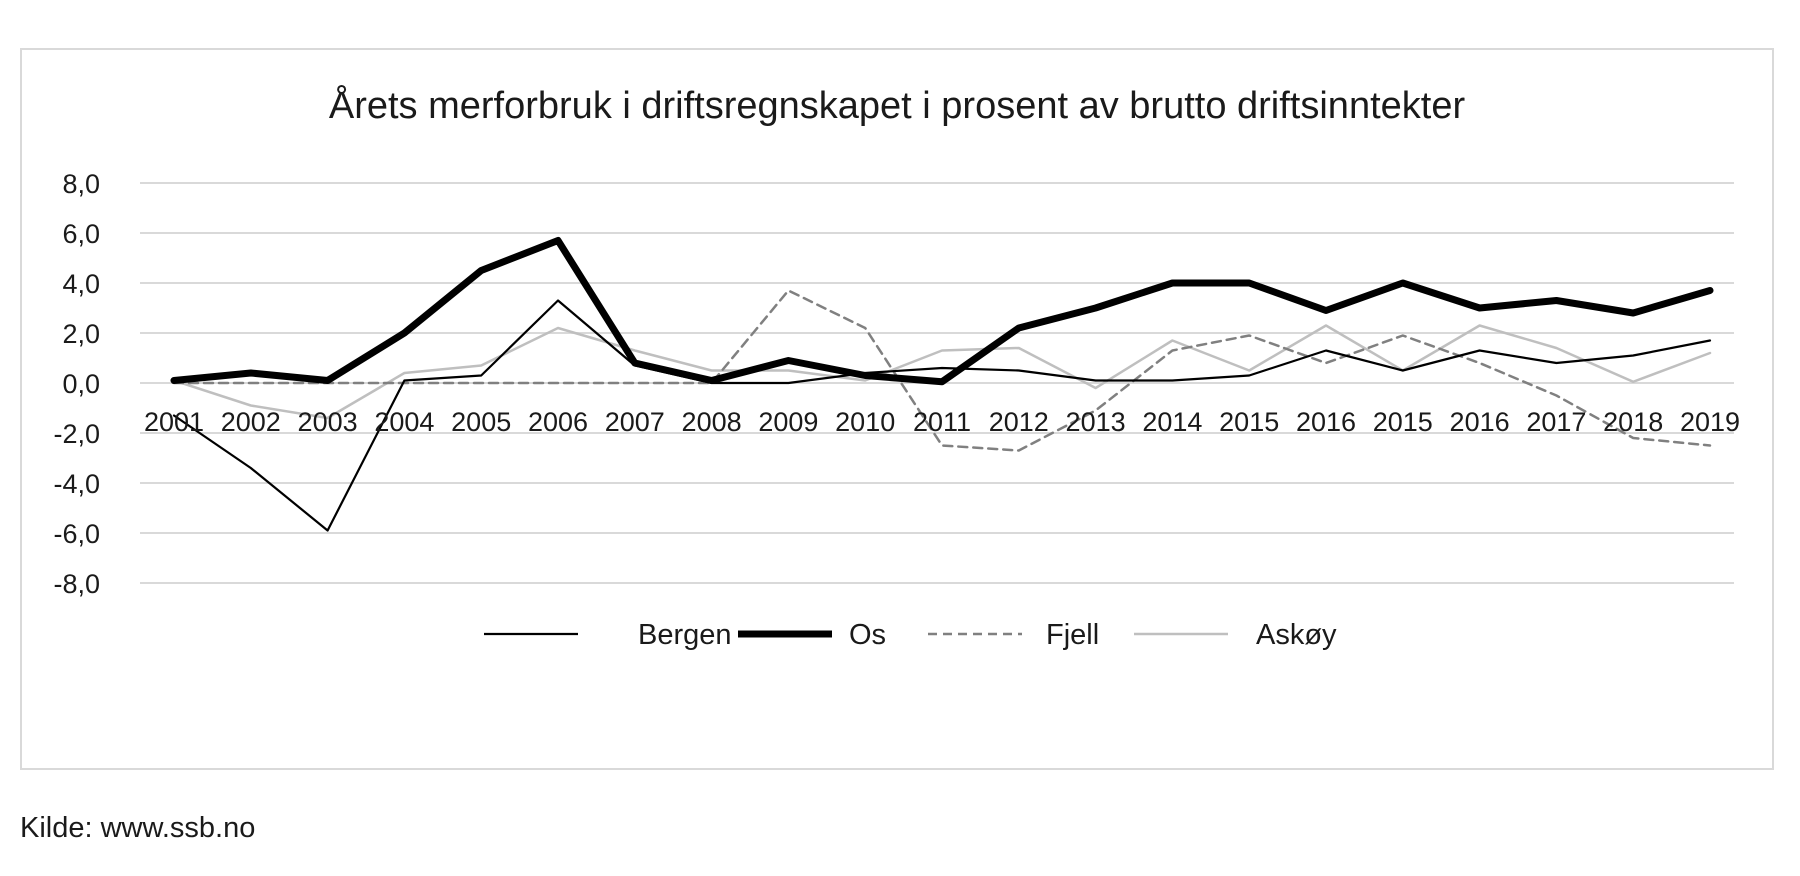 This screenshot has height=876, width=1800. I want to click on x-tick-label: 2005, so click(481, 422).